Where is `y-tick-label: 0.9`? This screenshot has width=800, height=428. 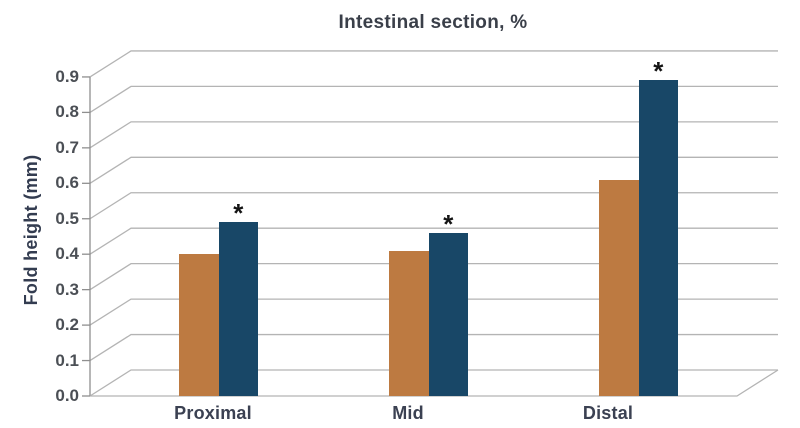 y-tick-label: 0.9 is located at coordinates (67, 76).